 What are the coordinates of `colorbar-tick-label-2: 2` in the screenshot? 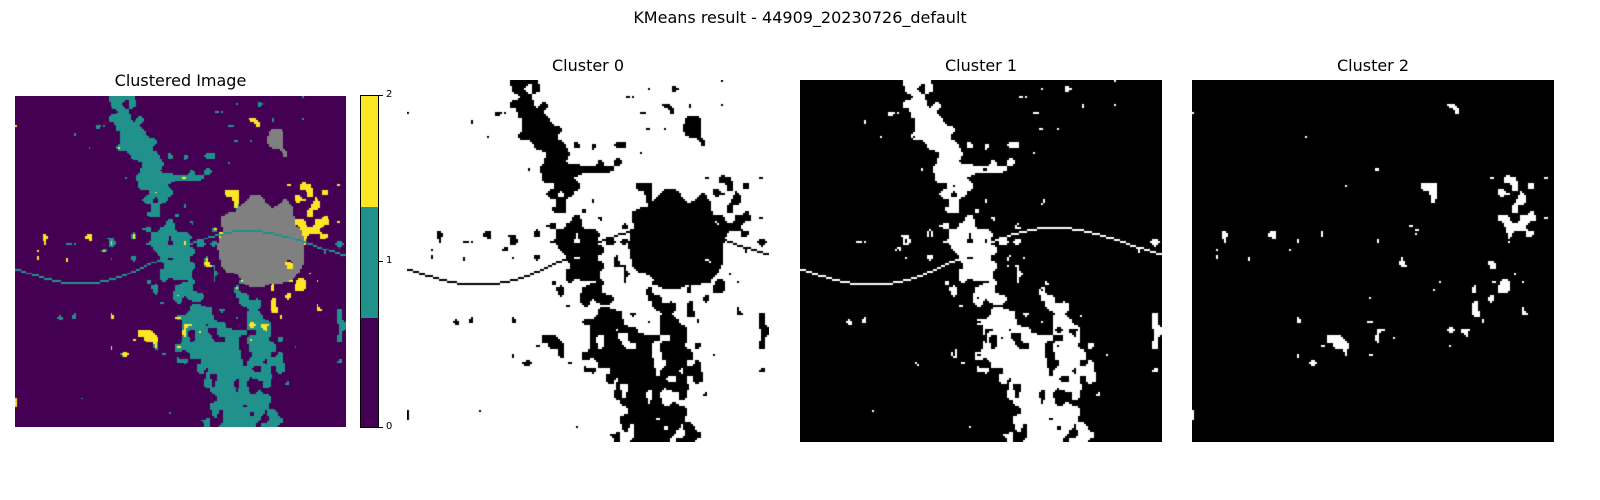 It's located at (389, 94).